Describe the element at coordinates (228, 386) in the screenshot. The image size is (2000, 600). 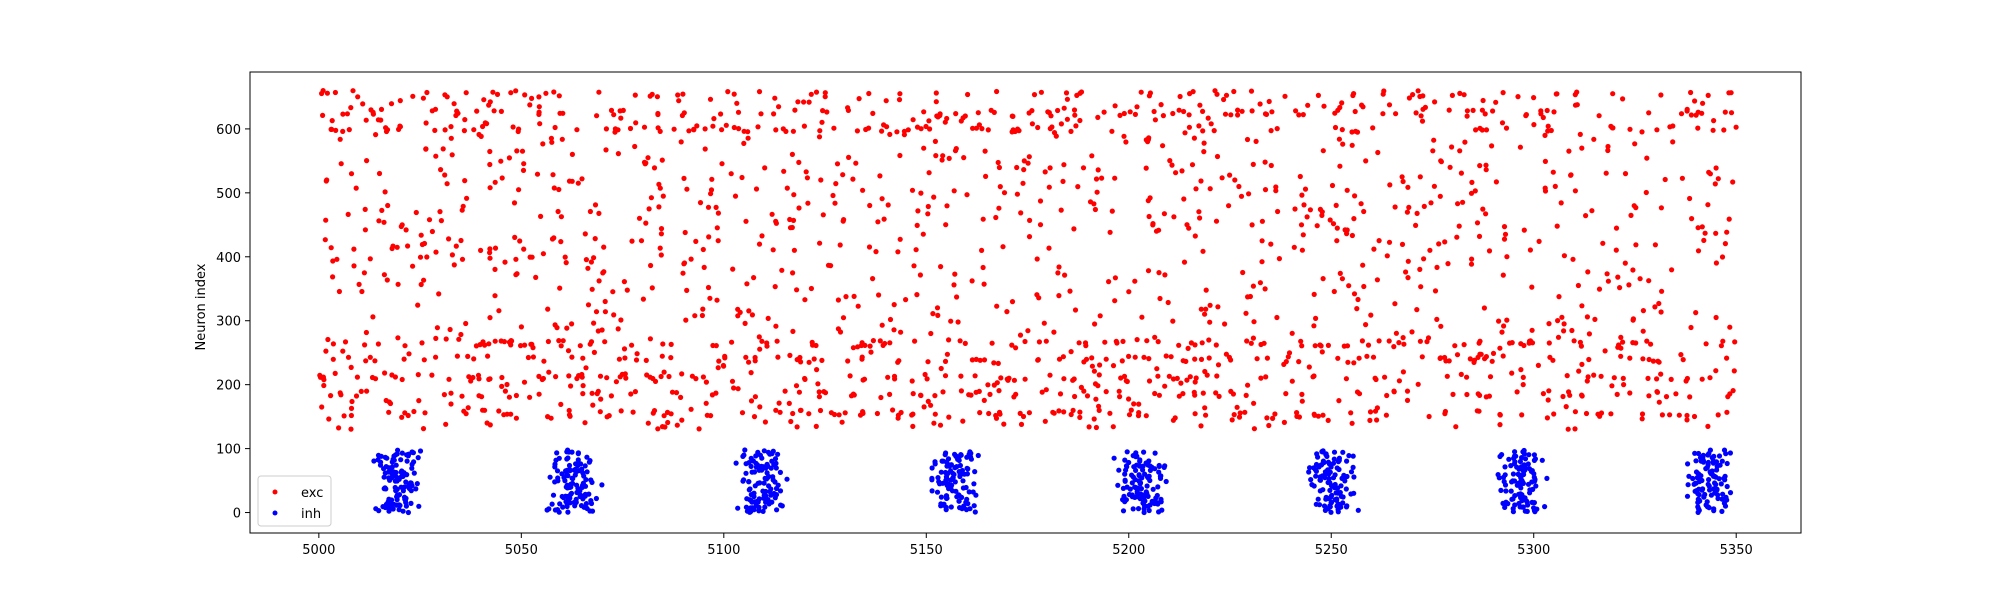
I see `y-tick-label: 200` at that location.